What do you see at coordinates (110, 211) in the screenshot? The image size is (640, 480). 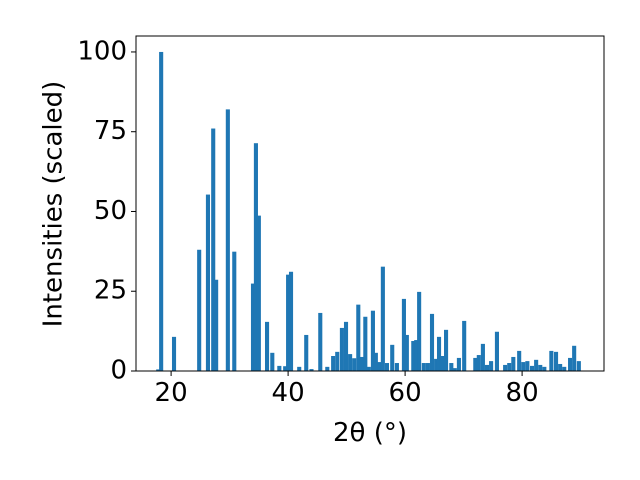 I see `y-tick-label: 50` at bounding box center [110, 211].